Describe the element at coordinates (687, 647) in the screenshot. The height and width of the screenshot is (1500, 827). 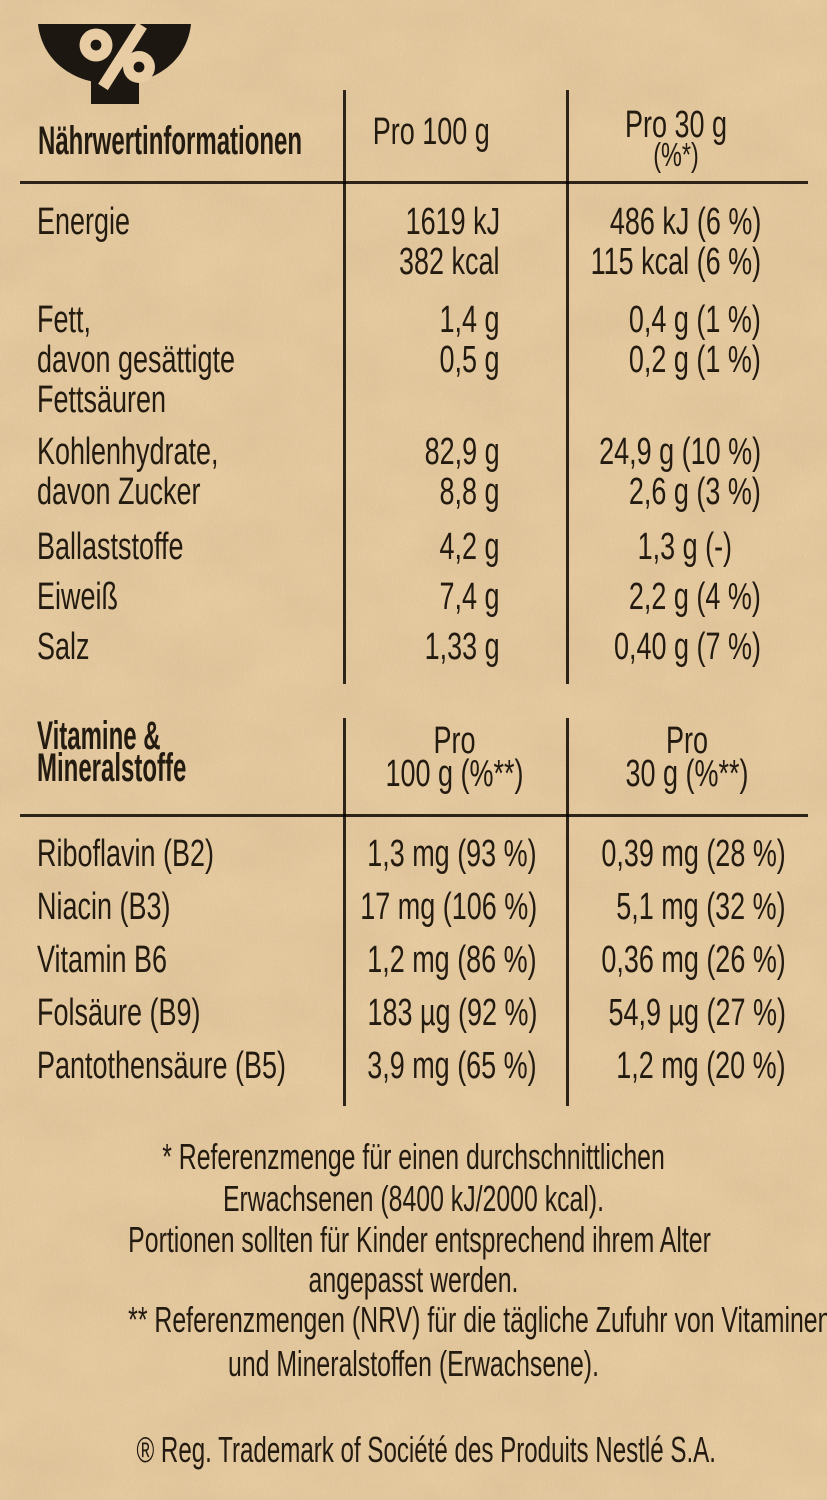
I see `per30-value: 0,40 g (7 %)` at that location.